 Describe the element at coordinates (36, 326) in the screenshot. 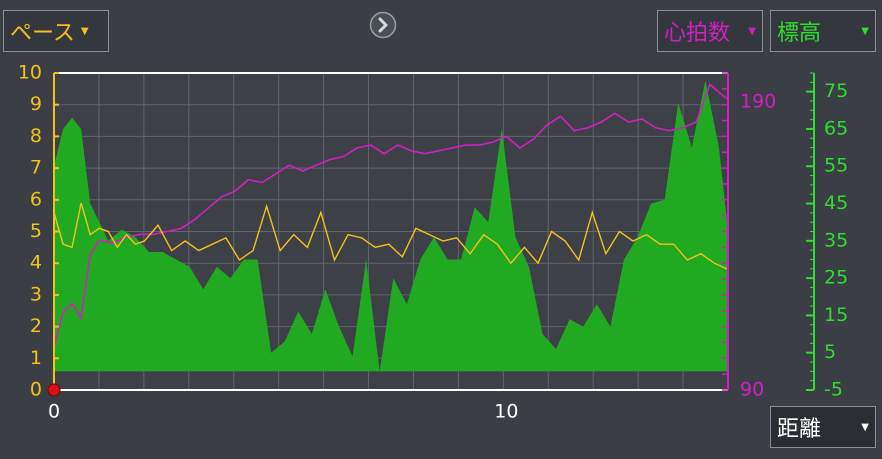

I see `pace-tick-label: 2` at that location.